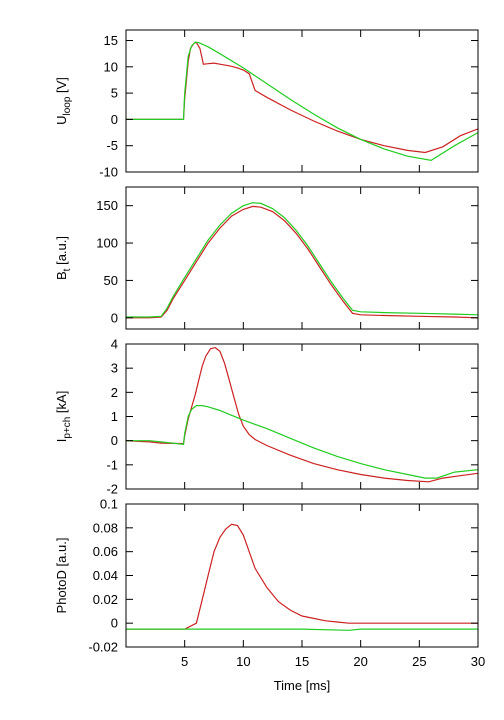 Image resolution: width=504 pixels, height=720 pixels. Describe the element at coordinates (108, 172) in the screenshot. I see `y-tick-label: -10` at that location.